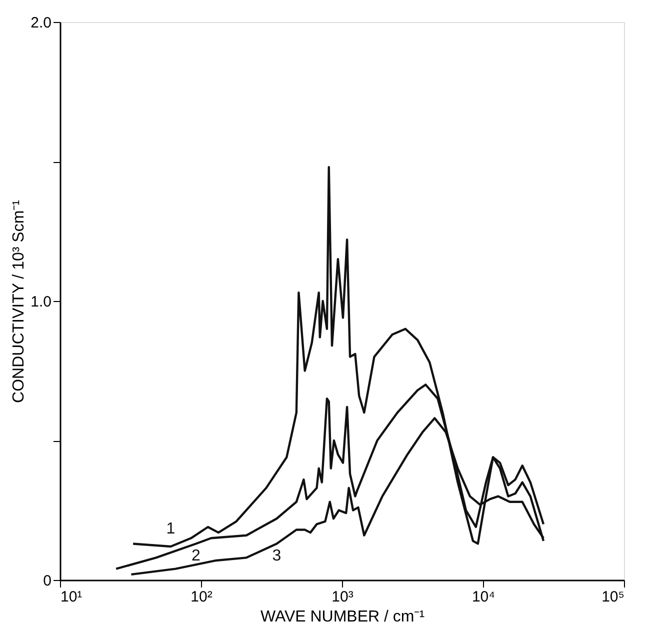 The image size is (645, 632). Describe the element at coordinates (195, 556) in the screenshot. I see `series-label: 2` at that location.